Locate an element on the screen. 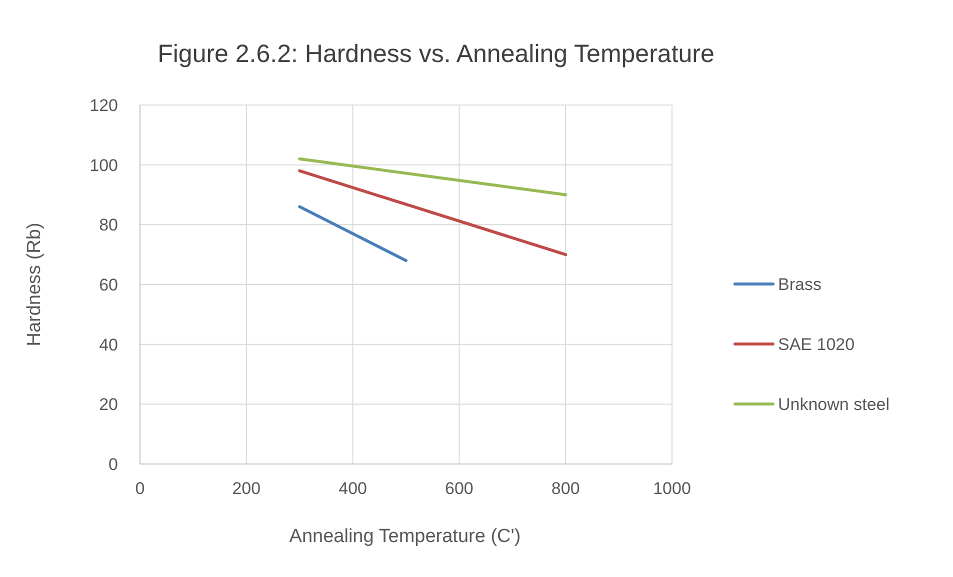  y-tick-label: 40 is located at coordinates (108, 344).